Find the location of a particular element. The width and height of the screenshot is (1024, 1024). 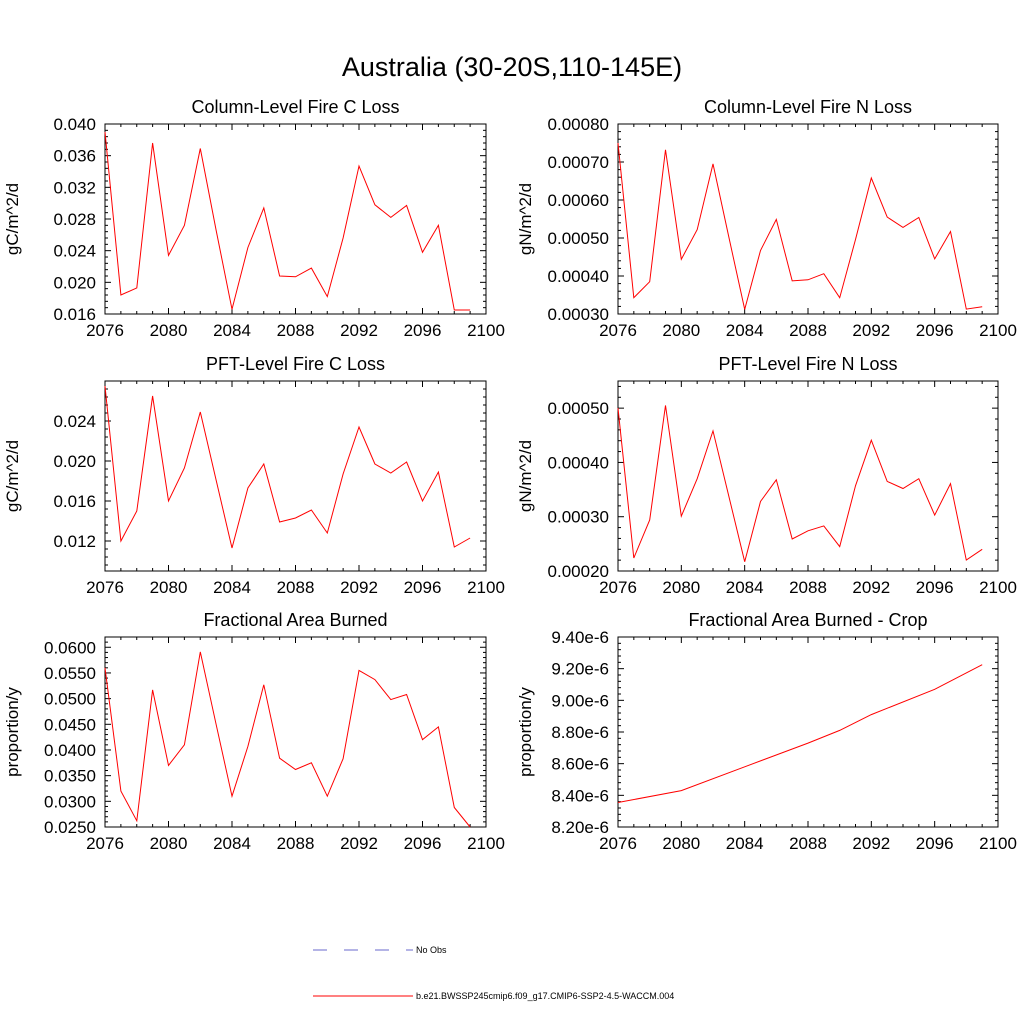

y-tick-label: 9.00e-6 is located at coordinates (580, 700).